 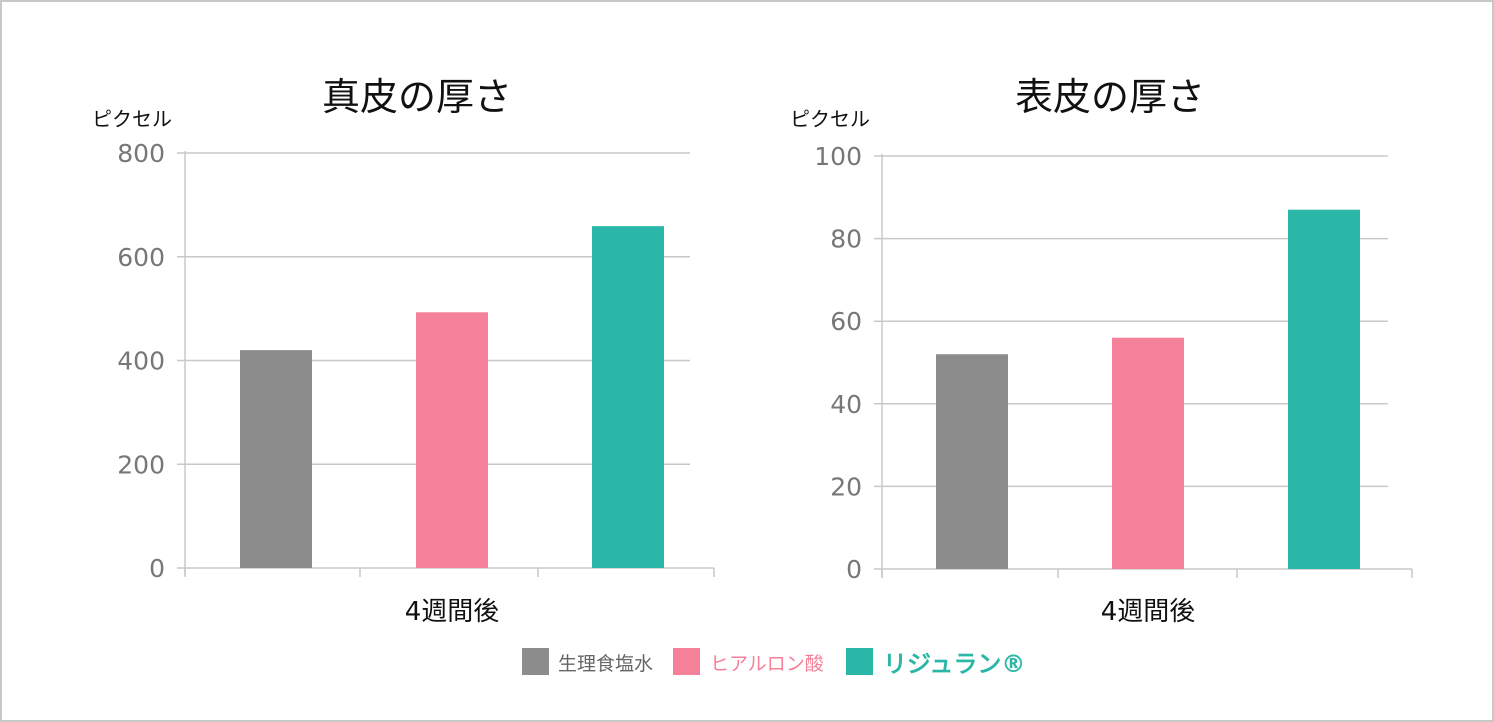 What do you see at coordinates (605, 664) in the screenshot?
I see `legend-label-saline: 生理食塩水` at bounding box center [605, 664].